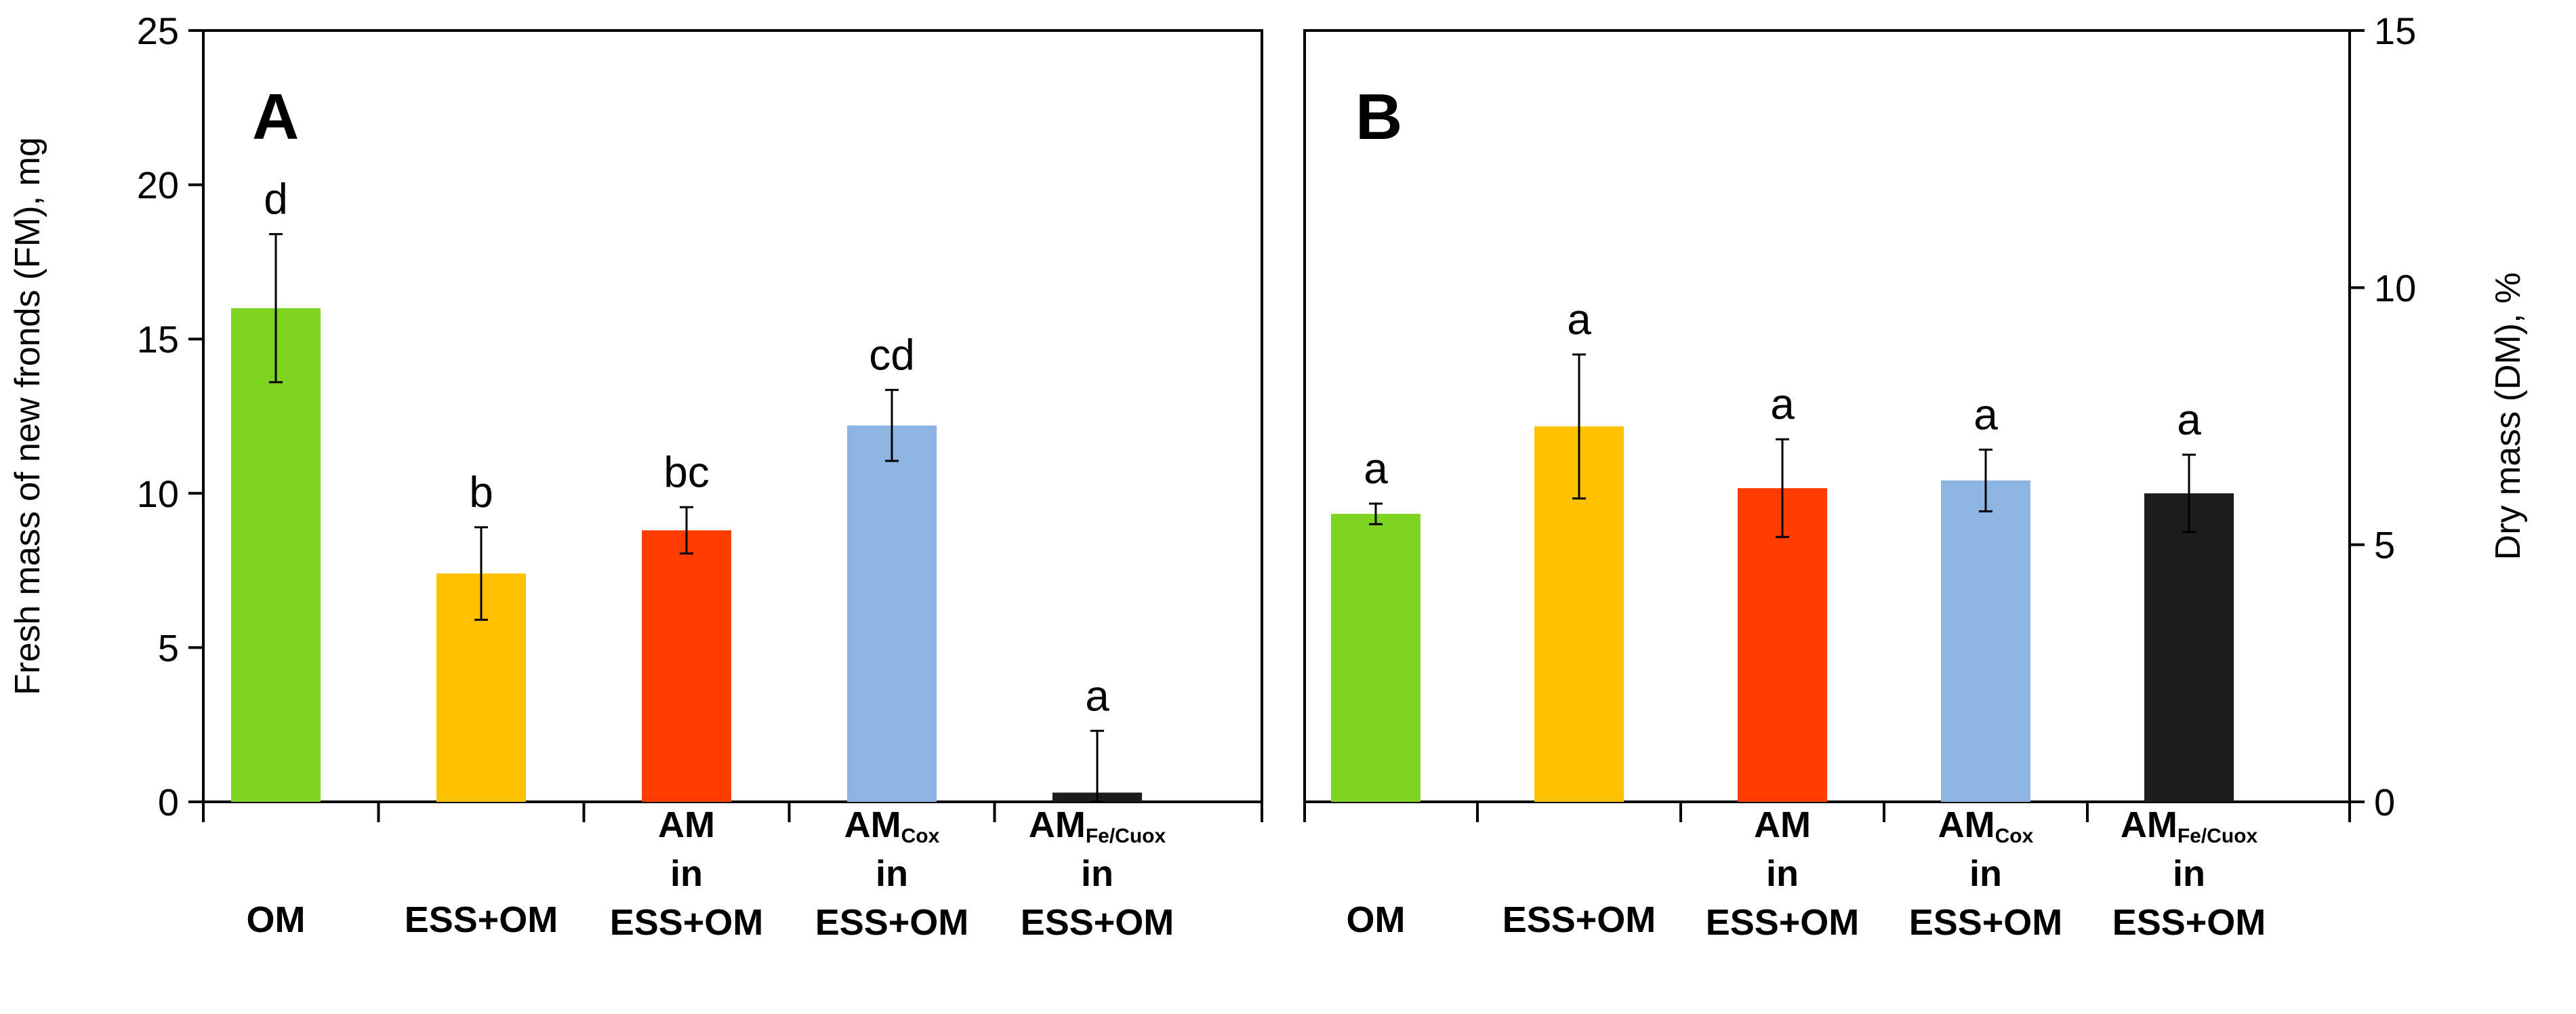  Describe the element at coordinates (158, 493) in the screenshot. I see `panel-a-ytick-label: 10` at that location.